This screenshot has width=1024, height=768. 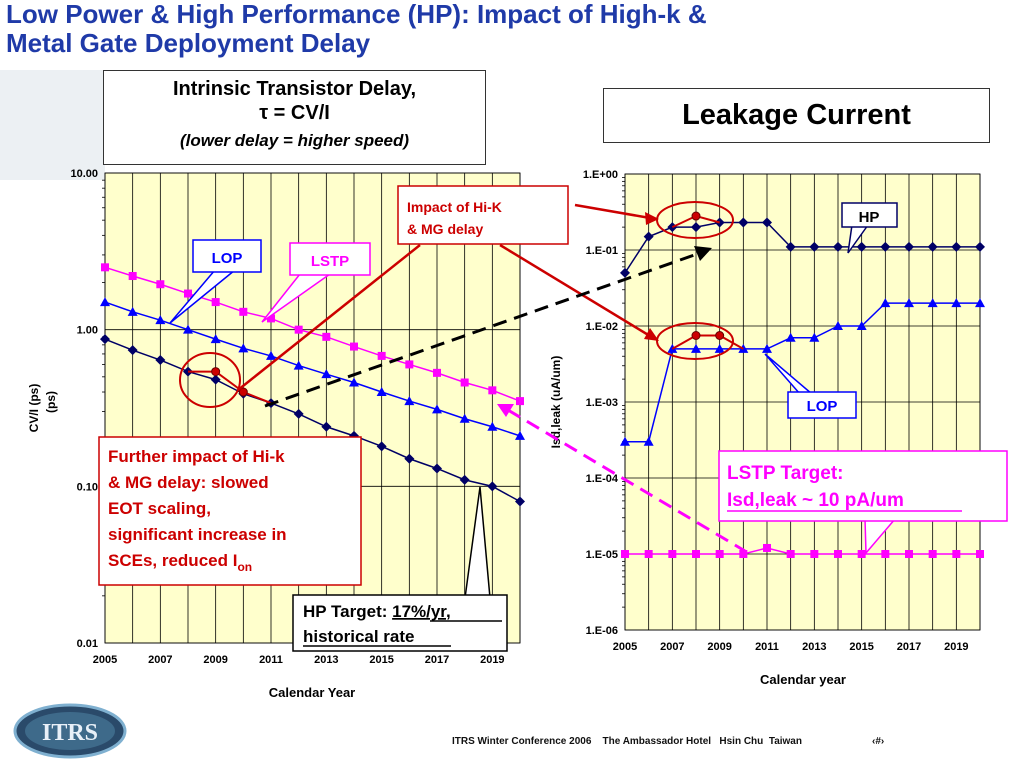 I want to click on x-tick-label: 2017, so click(x=437, y=660).